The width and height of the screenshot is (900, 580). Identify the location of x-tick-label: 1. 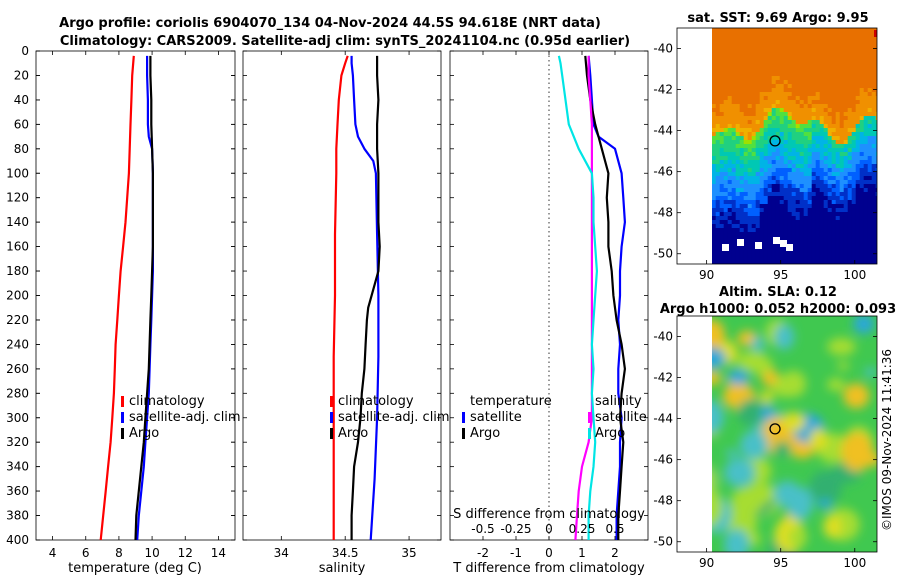
(582, 553).